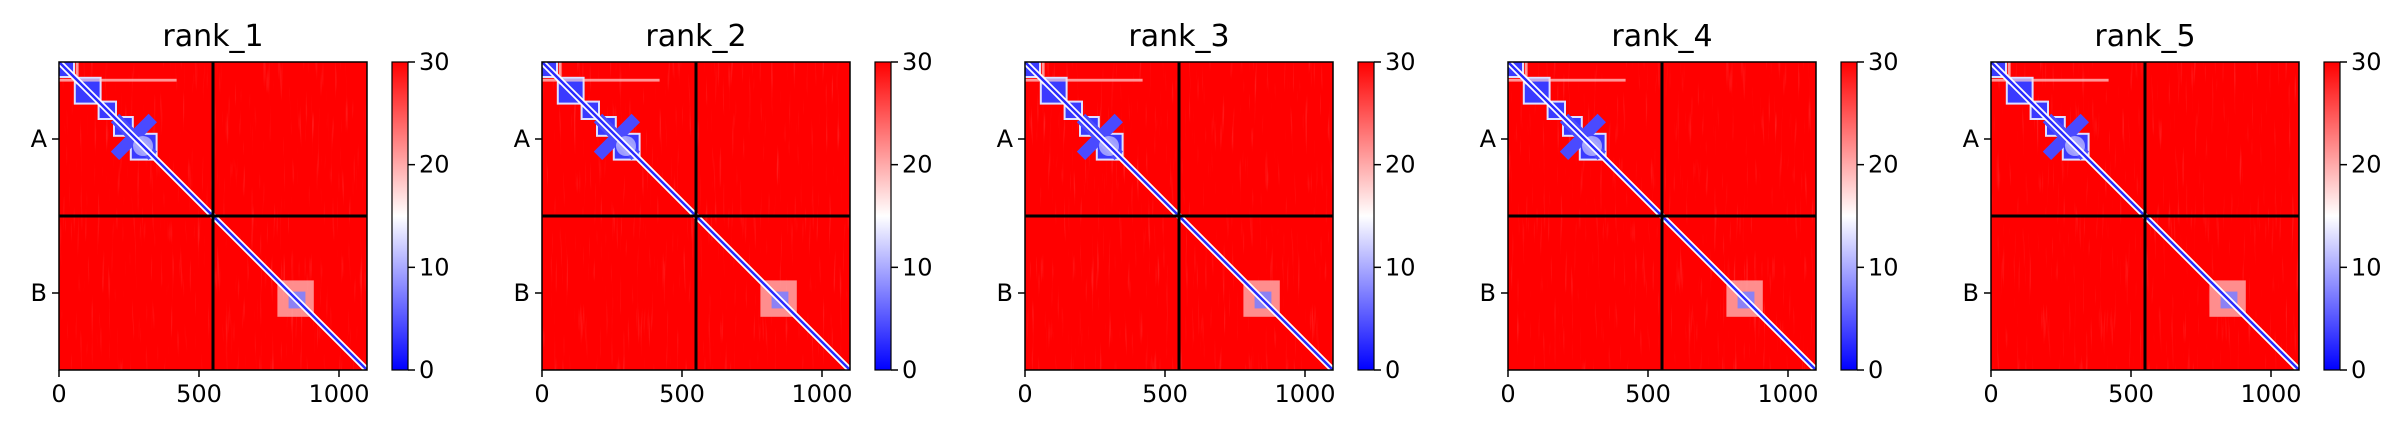 This screenshot has height=438, width=2401. I want to click on panel-title: rank_4, so click(1661, 36).